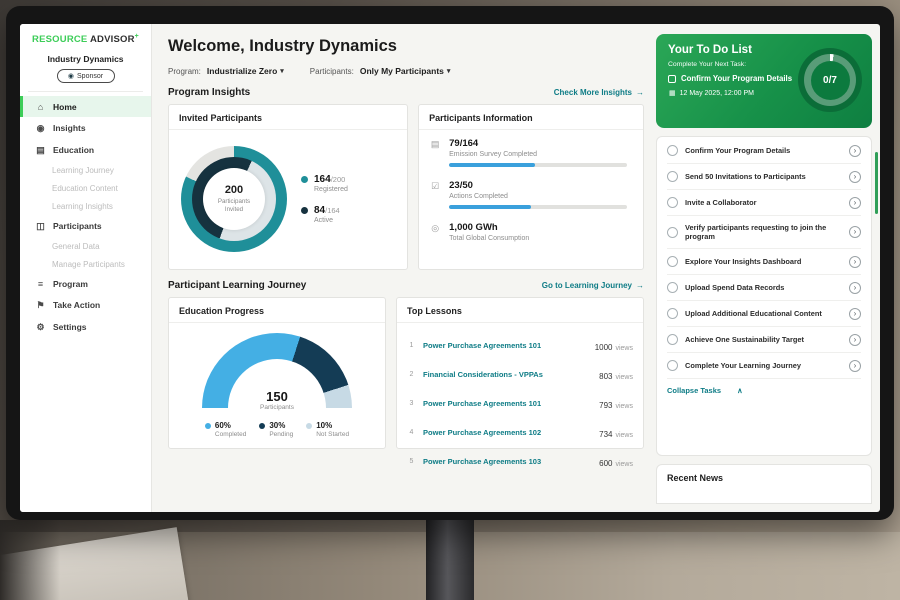  I want to click on sidebar-item-program: ≡ Program, so click(85, 283).